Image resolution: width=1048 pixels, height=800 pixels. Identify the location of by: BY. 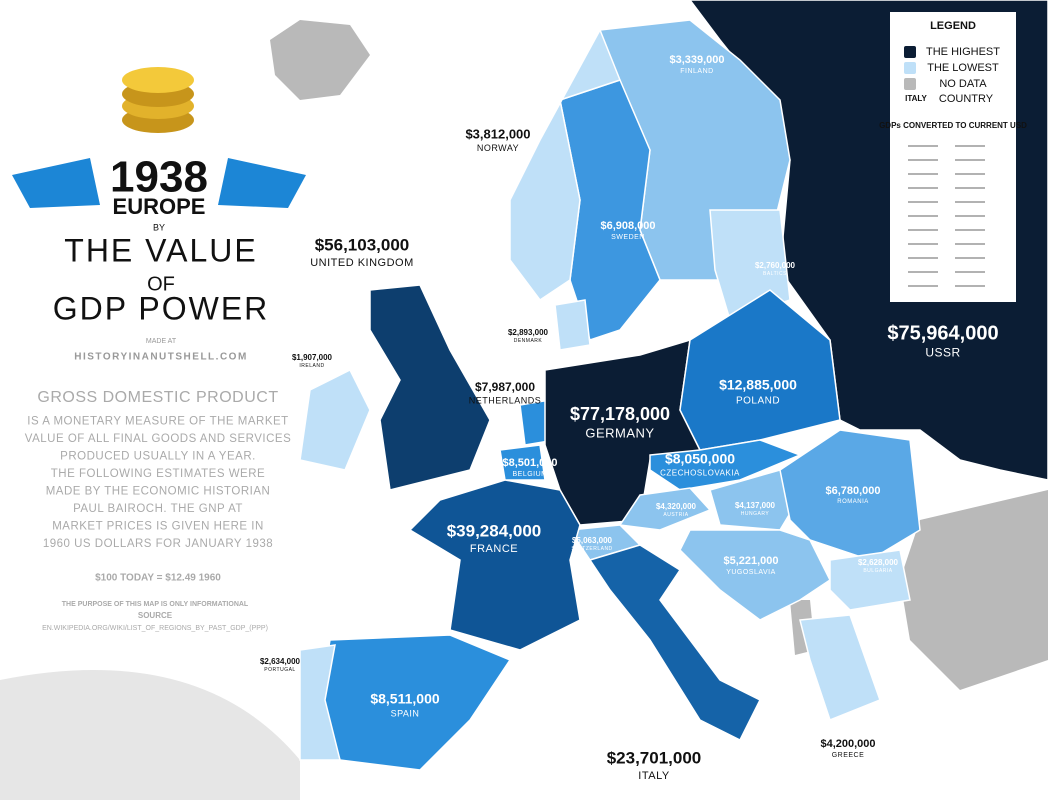
(159, 227).